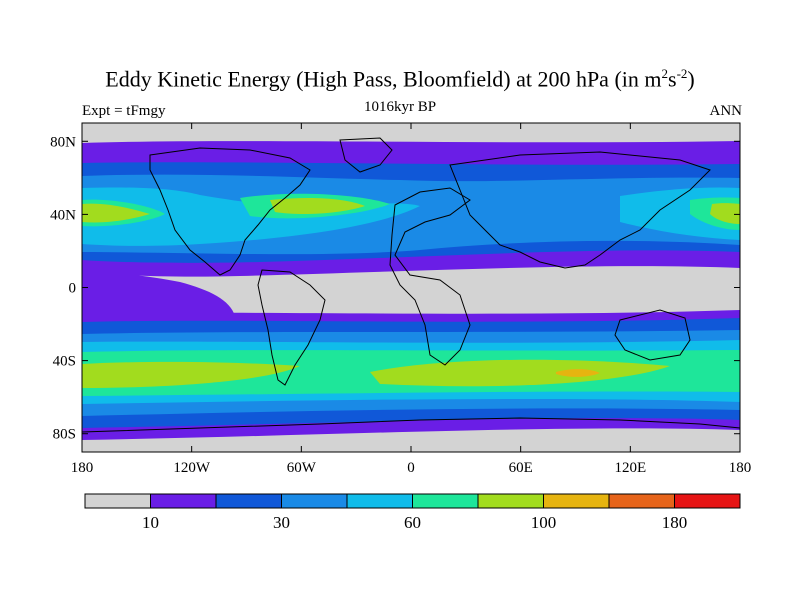 This screenshot has height=600, width=800. I want to click on nh-band-100-east, so click(725, 213).